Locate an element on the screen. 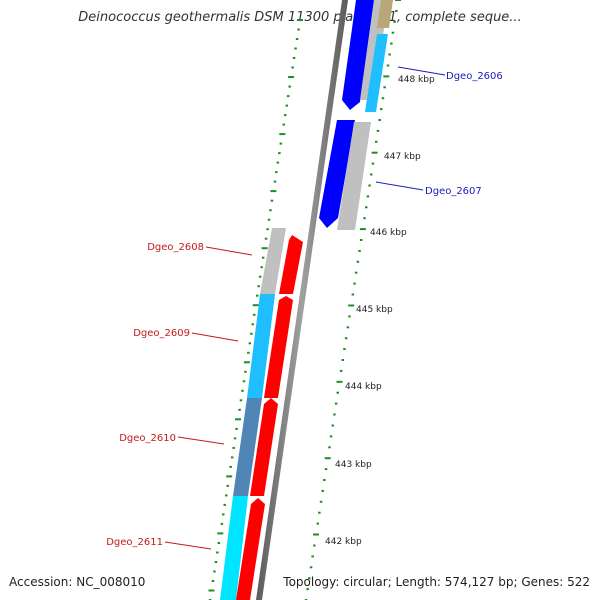 Image resolution: width=600 pixels, height=600 pixels. gene-label-dgeo-2606: Dgeo_2606 is located at coordinates (474, 76).